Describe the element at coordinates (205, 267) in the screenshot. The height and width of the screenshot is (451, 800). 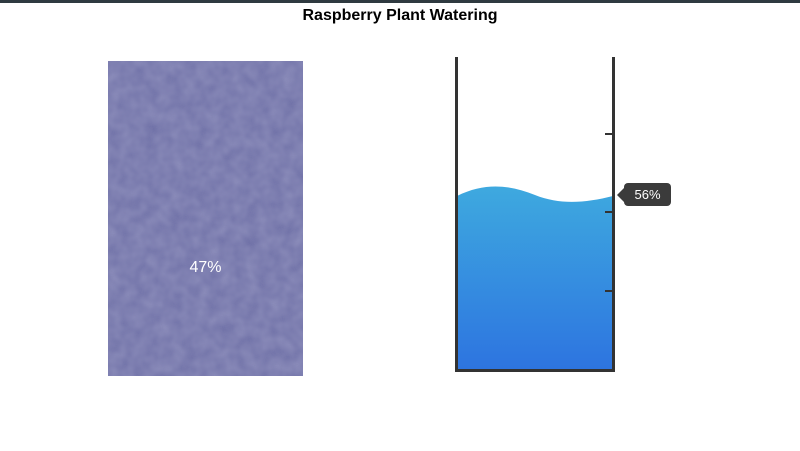
I see `soil-moisture-value: 47%` at that location.